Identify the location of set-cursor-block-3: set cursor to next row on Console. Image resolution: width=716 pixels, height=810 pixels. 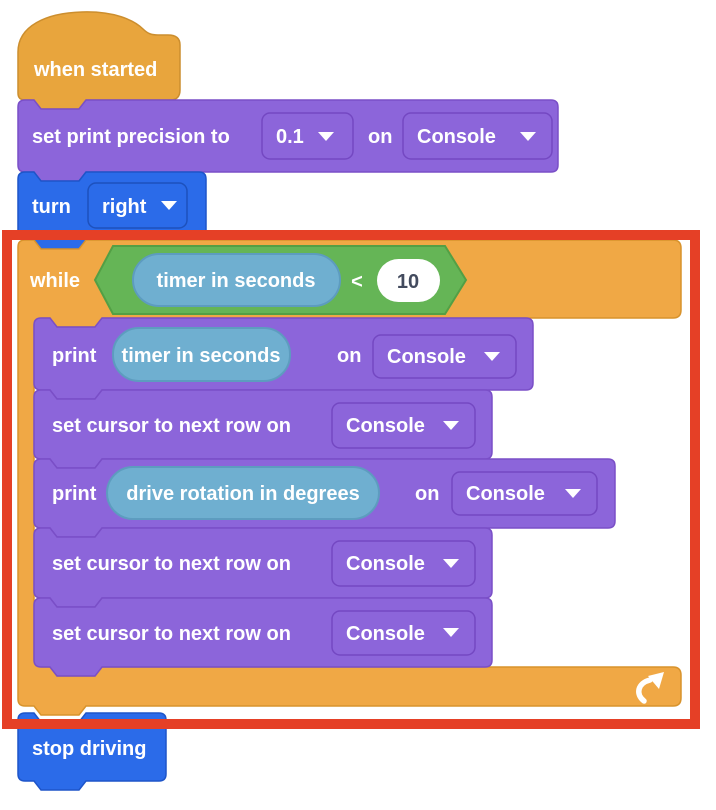
(263, 637).